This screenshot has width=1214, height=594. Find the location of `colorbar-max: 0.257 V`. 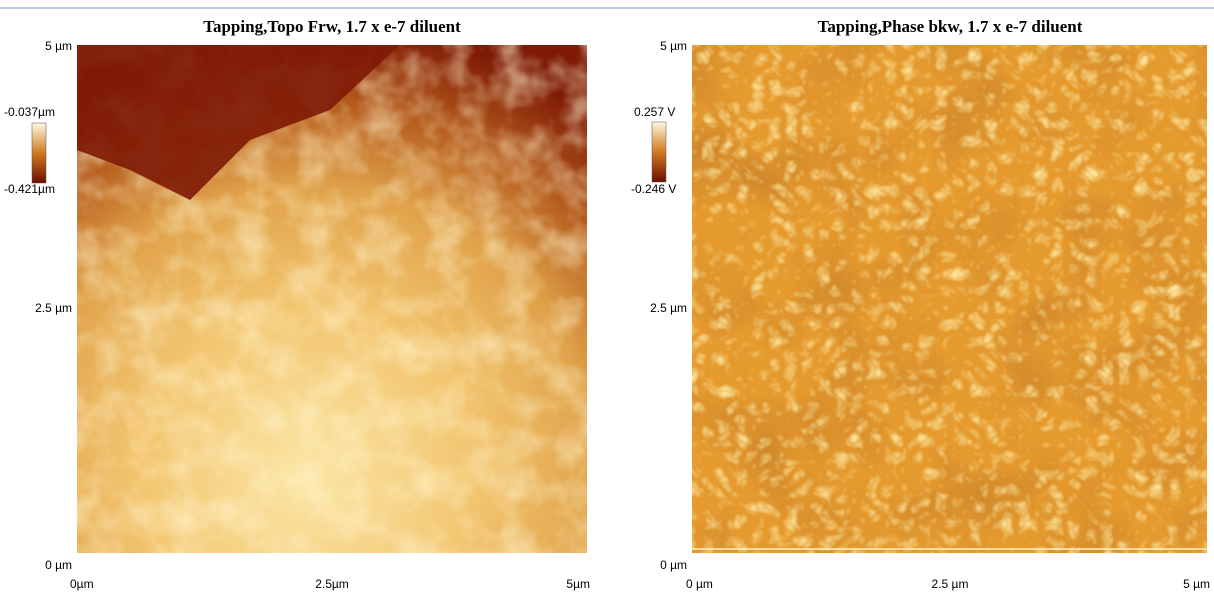

colorbar-max: 0.257 V is located at coordinates (654, 112).